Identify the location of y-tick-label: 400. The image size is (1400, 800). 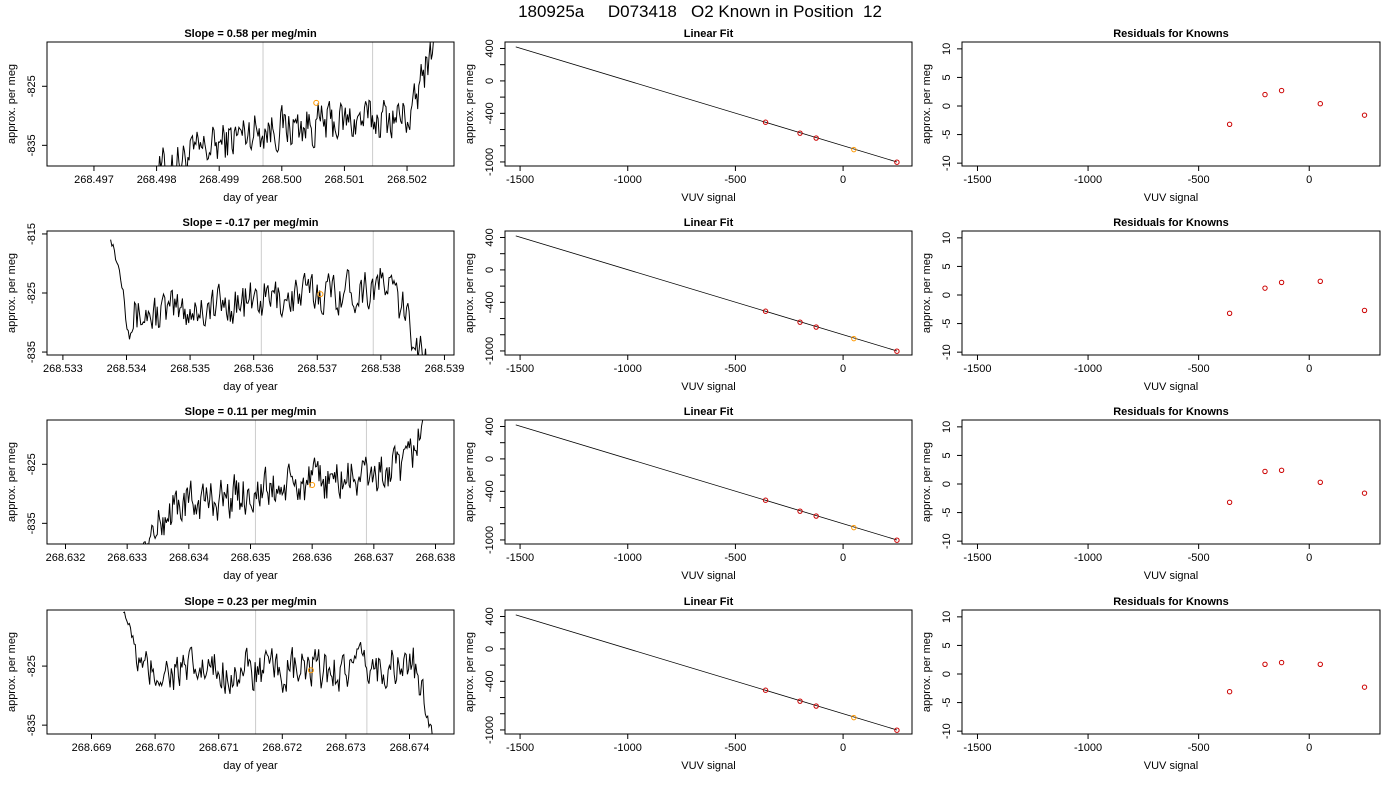
(490, 426).